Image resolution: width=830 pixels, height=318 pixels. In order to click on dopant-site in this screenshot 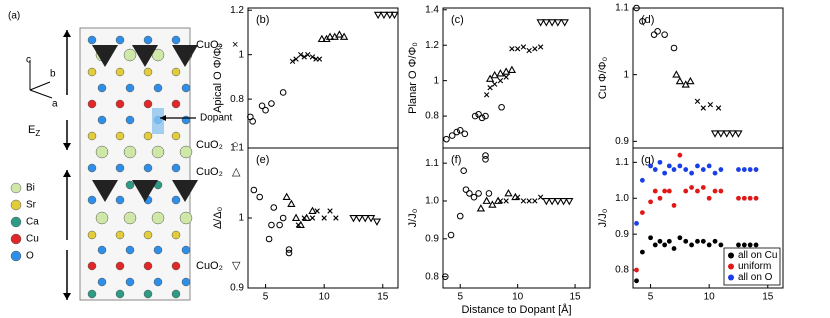, I will do `click(158, 121)`.